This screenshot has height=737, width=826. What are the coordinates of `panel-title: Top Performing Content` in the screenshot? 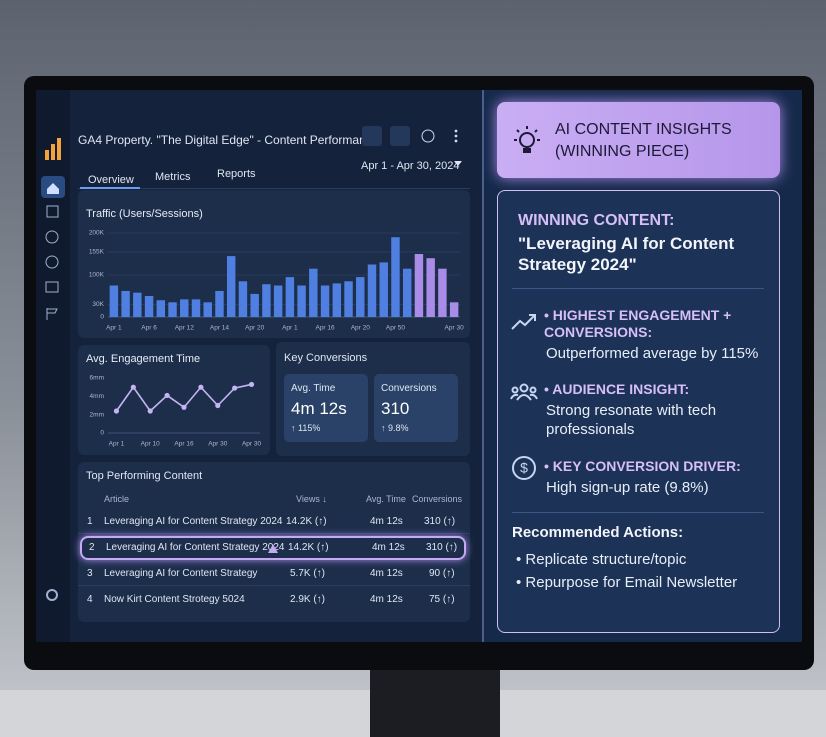 It's located at (144, 476).